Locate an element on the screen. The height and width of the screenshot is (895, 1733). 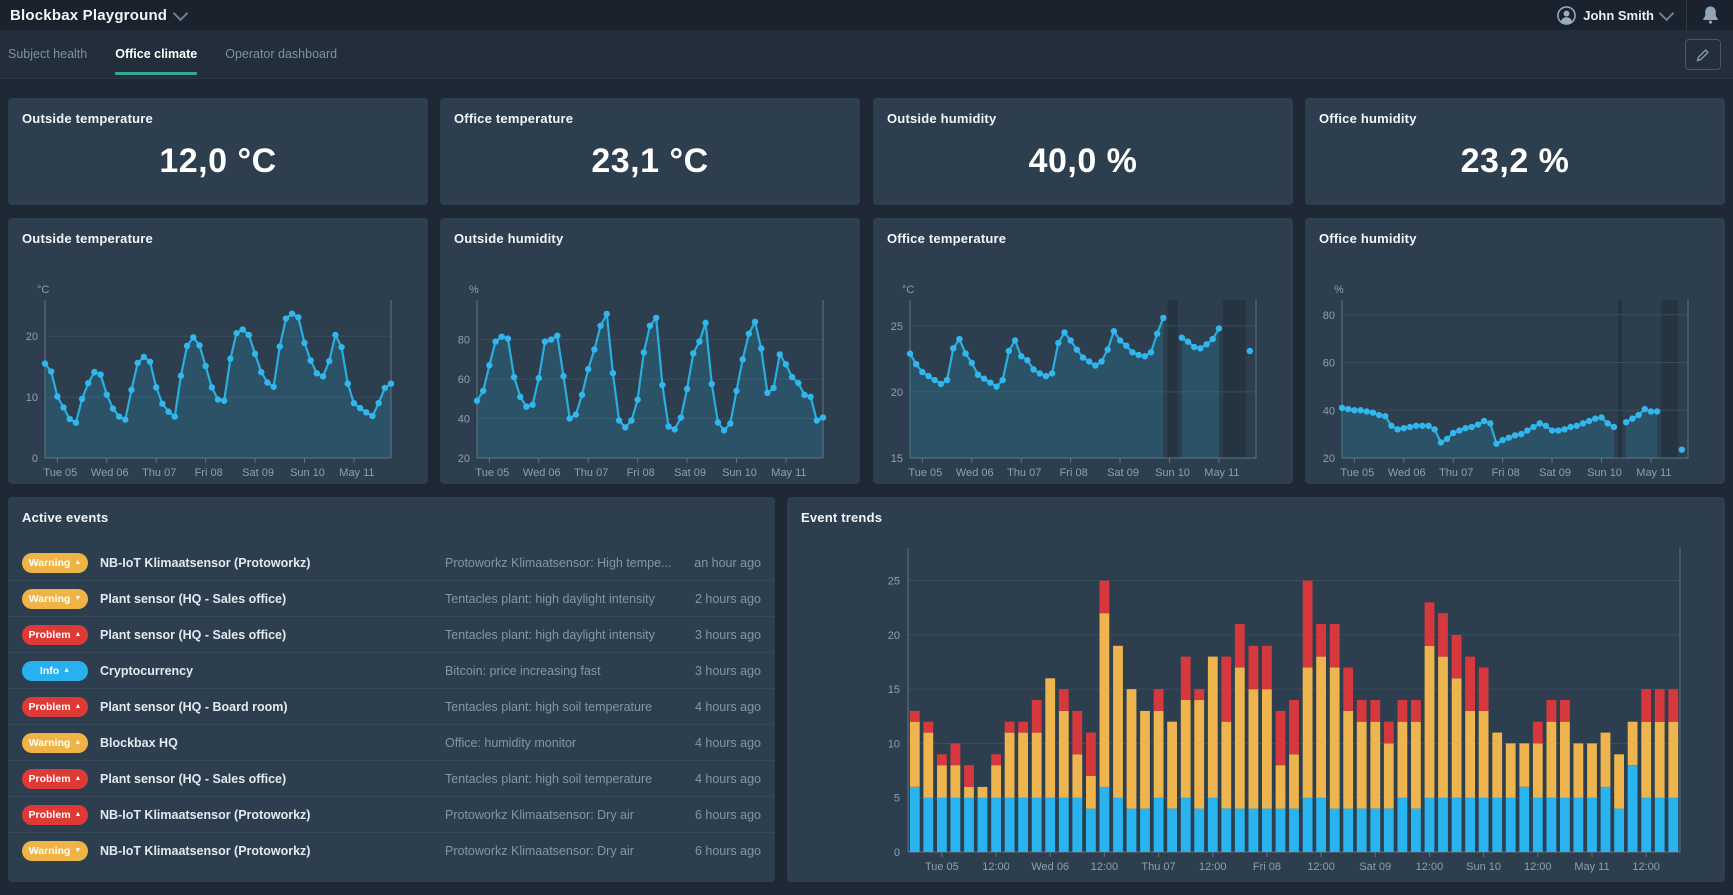
kpi-card-outside-humidity: Outside humidity 40,0 % is located at coordinates (1083, 151).